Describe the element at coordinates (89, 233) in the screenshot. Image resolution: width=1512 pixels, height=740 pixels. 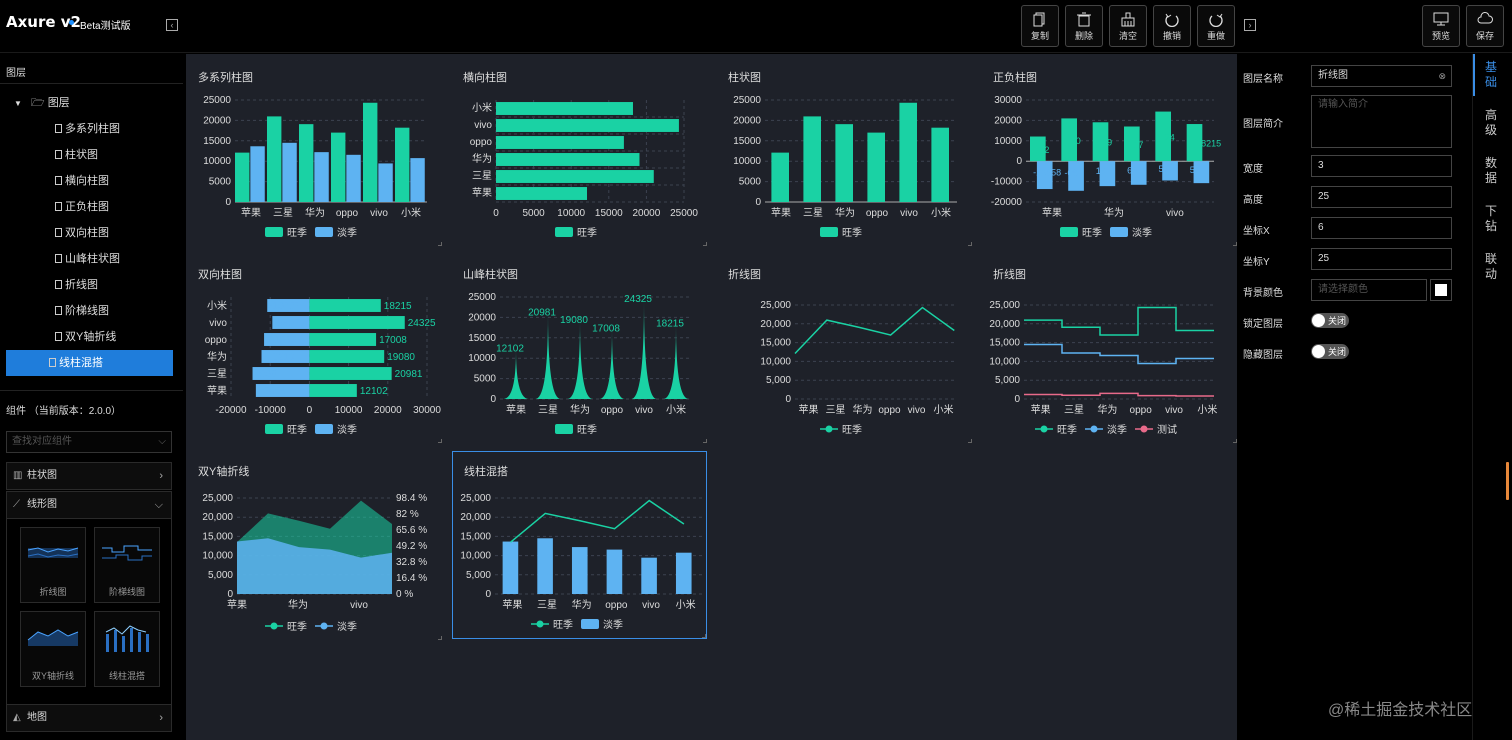
I see `layer-item: 双向柱图` at that location.